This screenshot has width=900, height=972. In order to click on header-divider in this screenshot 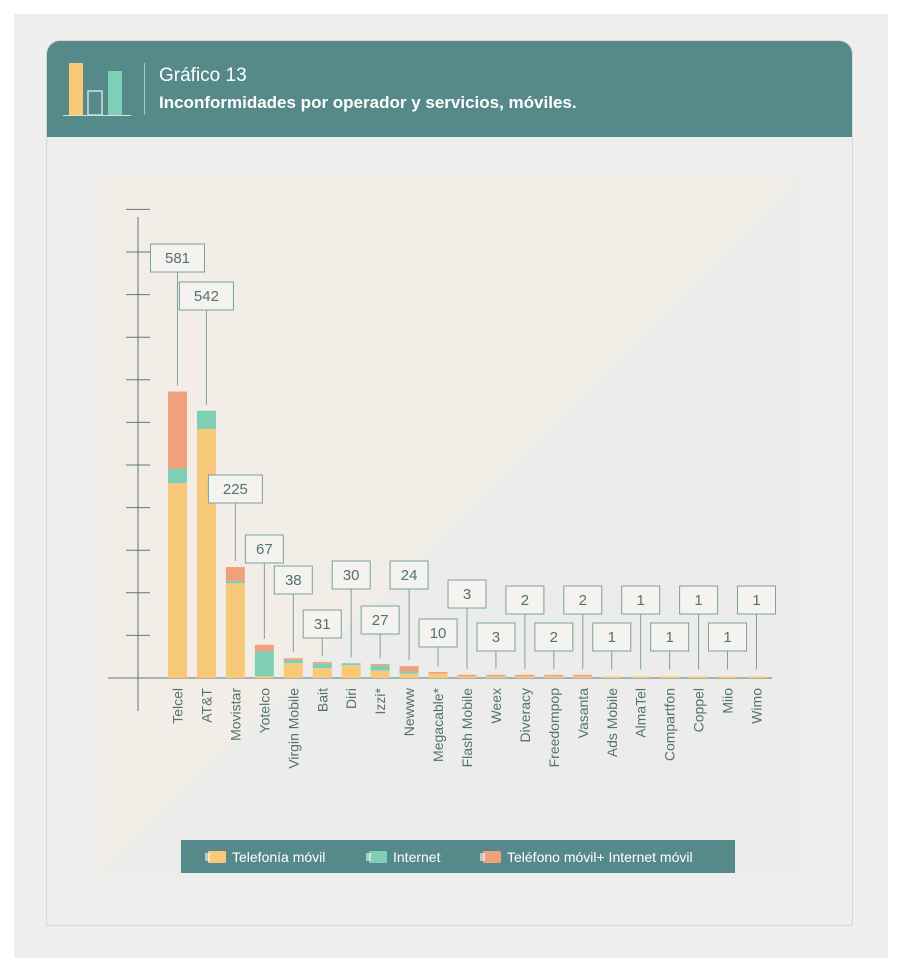, I will do `click(144, 89)`.